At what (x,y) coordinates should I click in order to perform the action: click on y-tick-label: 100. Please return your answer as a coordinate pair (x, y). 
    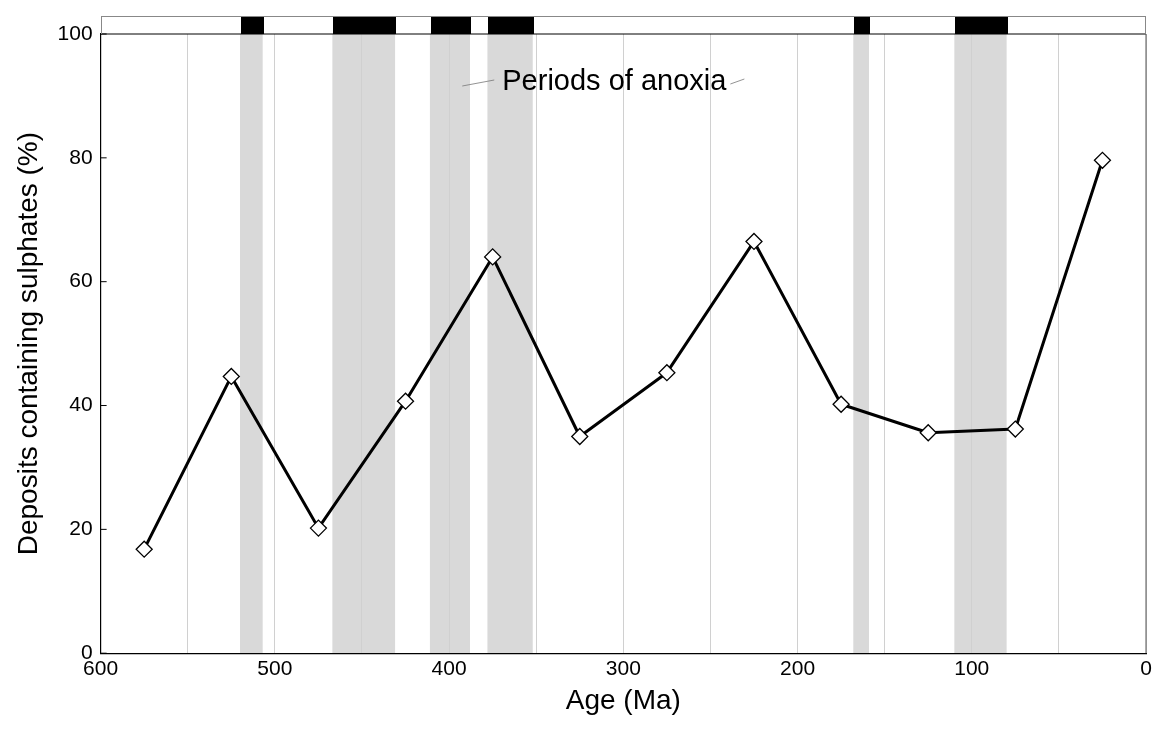
    Looking at the image, I should click on (75, 32).